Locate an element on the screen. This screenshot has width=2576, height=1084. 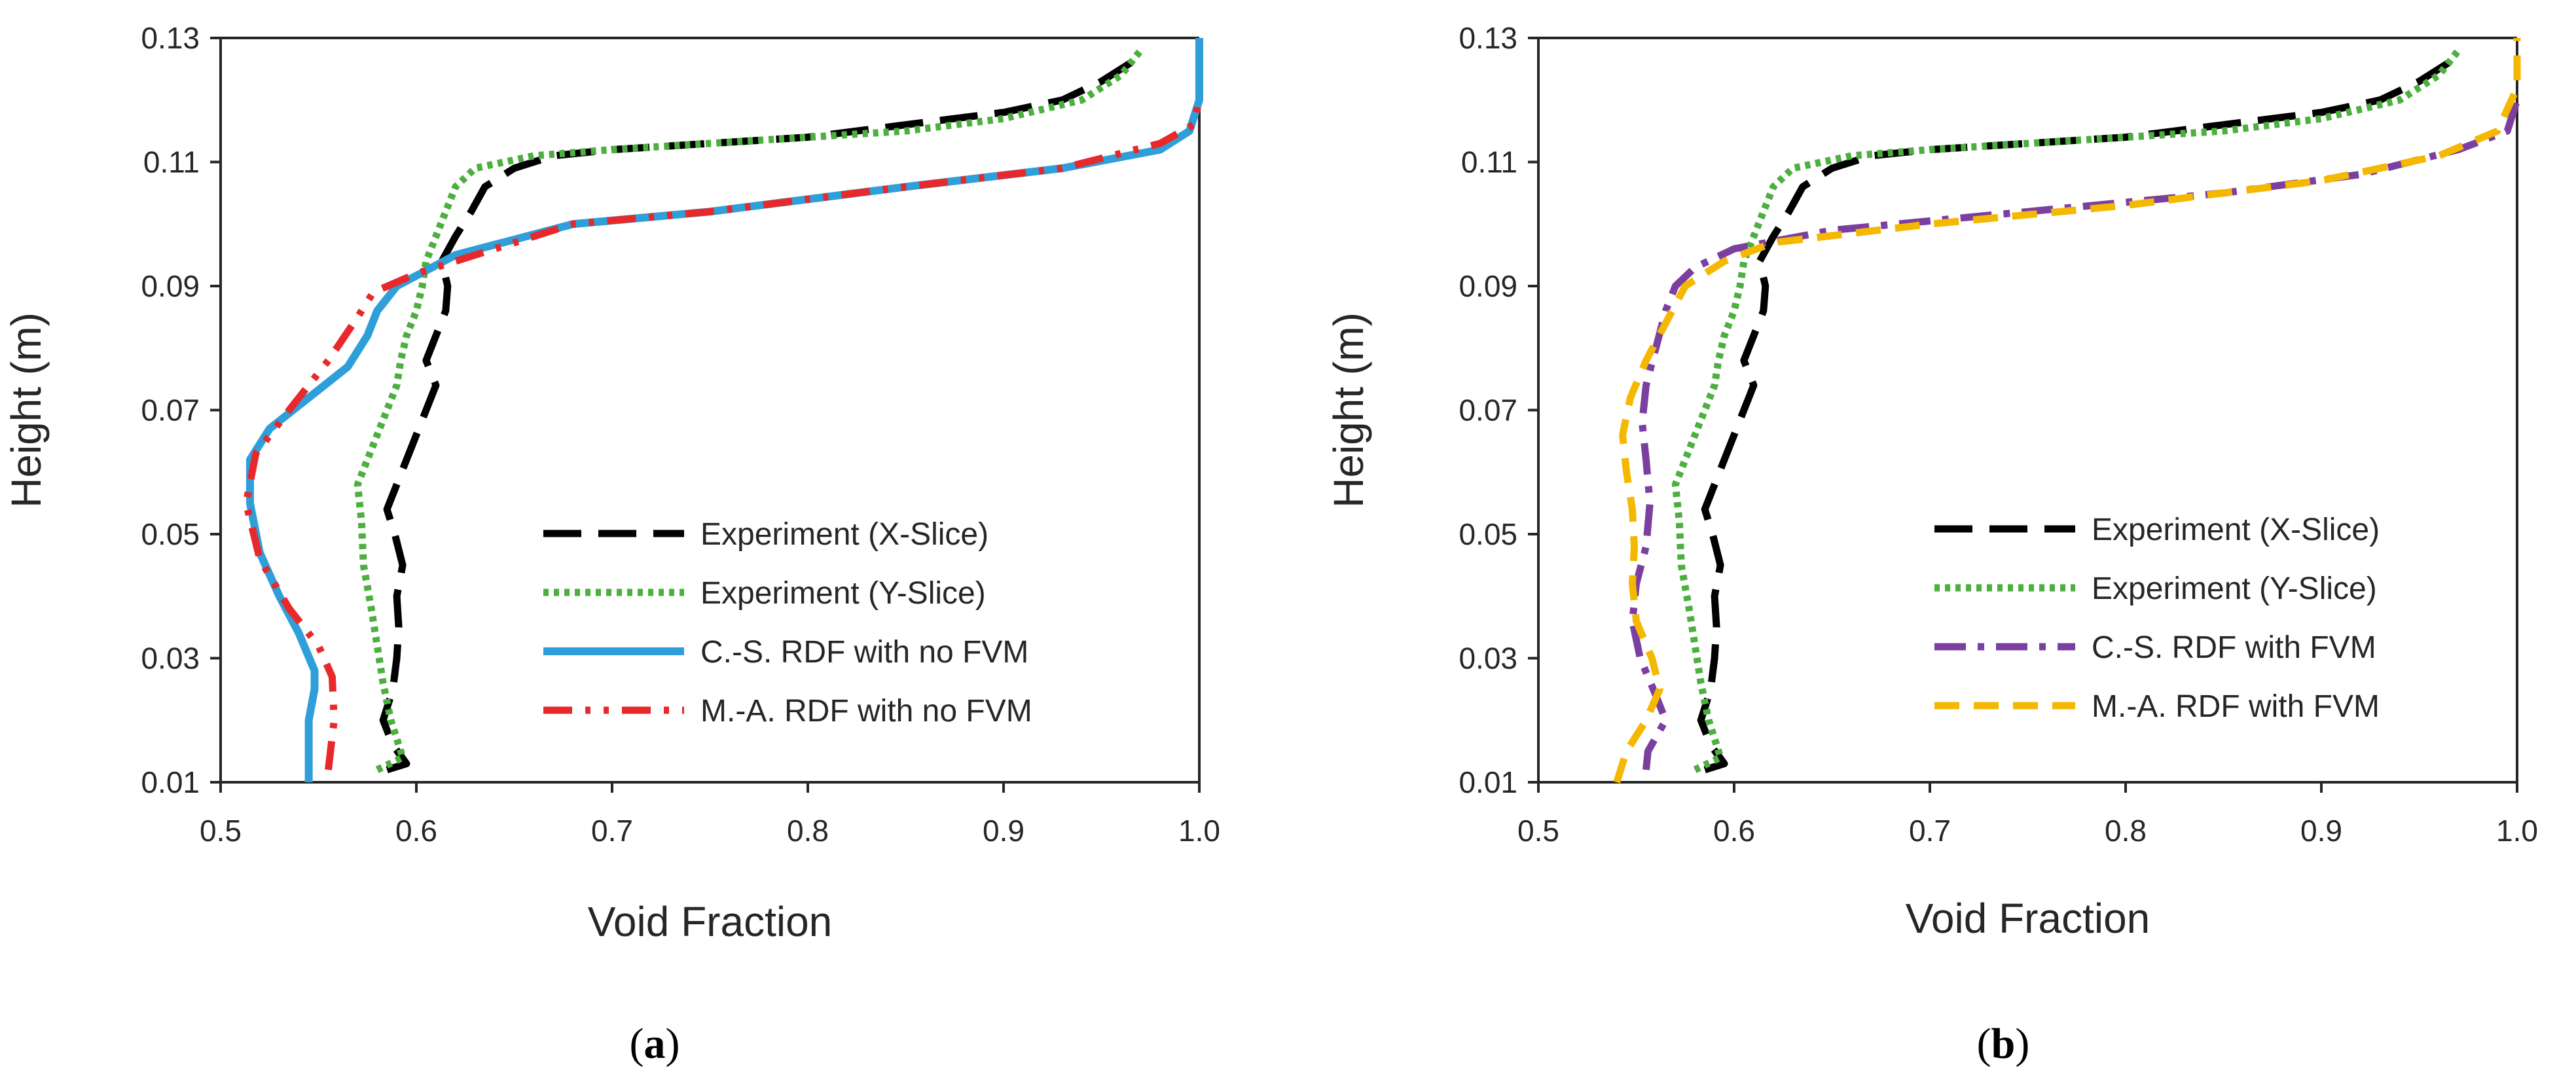
panel-label: (b) is located at coordinates (2003, 1044).